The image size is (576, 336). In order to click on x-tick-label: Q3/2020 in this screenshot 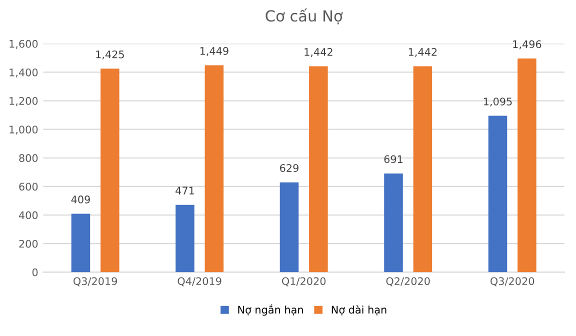, I will do `click(512, 281)`.